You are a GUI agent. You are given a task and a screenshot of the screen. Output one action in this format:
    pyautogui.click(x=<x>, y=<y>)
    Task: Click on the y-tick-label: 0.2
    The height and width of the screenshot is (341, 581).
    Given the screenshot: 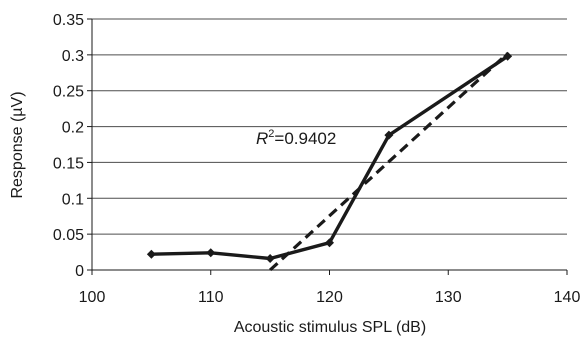 What is the action you would take?
    pyautogui.click(x=73, y=128)
    